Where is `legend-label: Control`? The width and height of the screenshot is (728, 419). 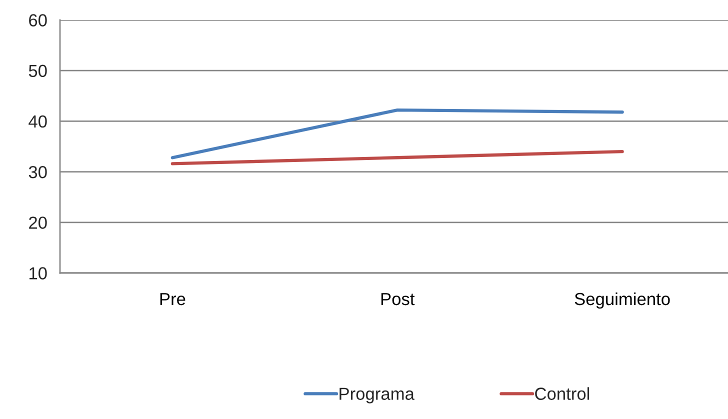
legend-label: Control is located at coordinates (562, 393).